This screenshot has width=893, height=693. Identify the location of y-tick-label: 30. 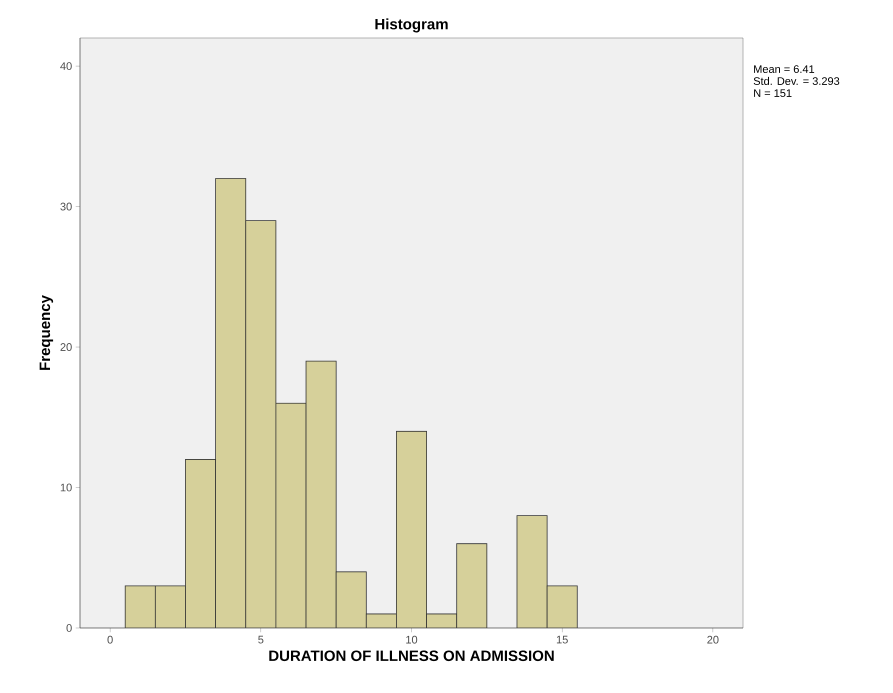
(66, 206).